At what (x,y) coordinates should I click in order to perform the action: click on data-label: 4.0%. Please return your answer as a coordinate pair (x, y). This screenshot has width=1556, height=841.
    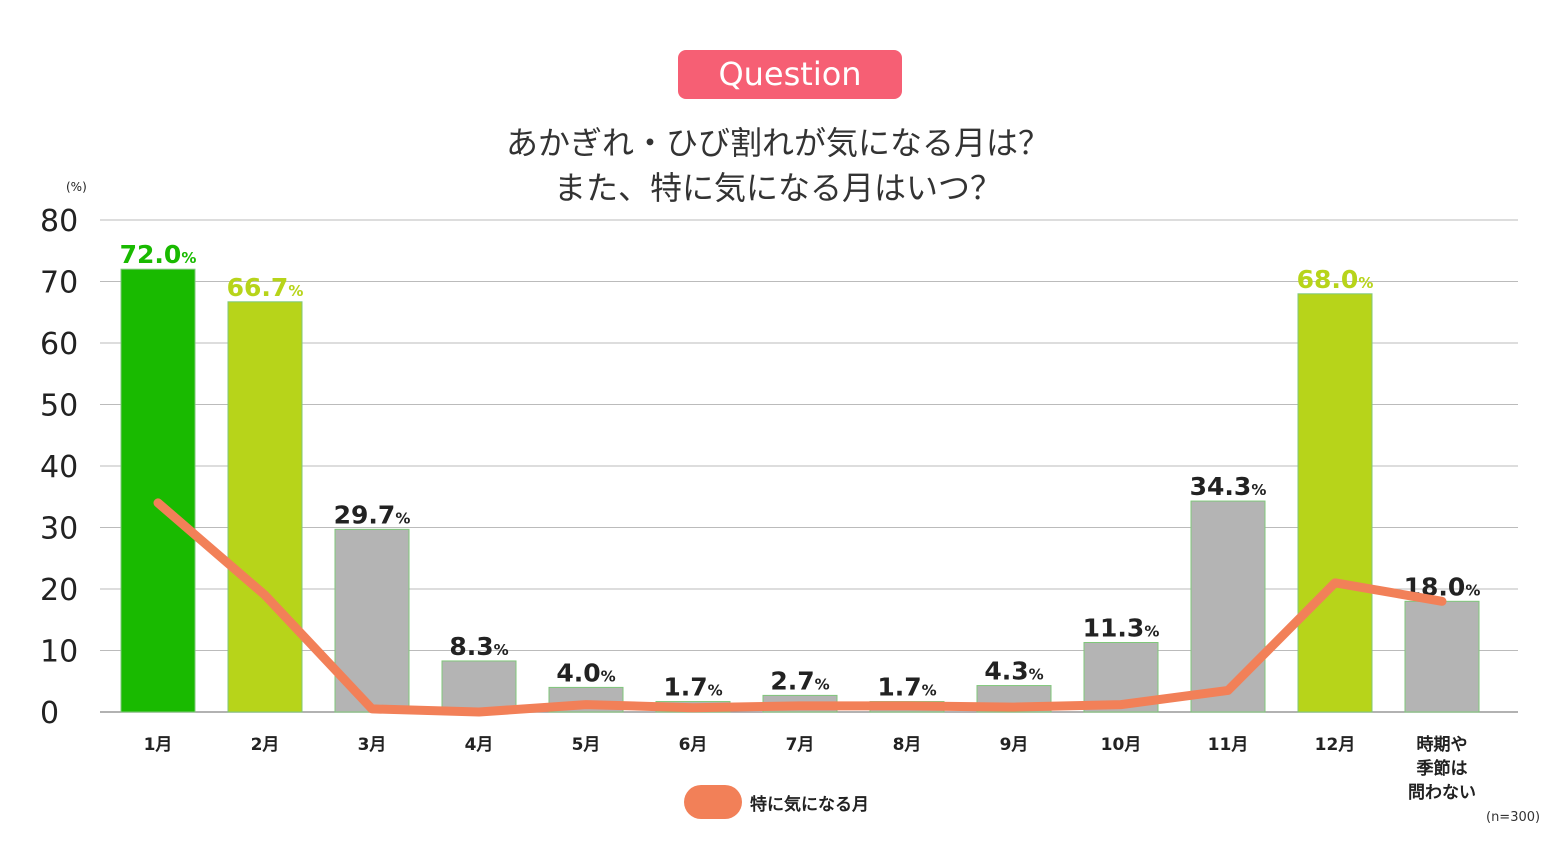
    Looking at the image, I should click on (585, 672).